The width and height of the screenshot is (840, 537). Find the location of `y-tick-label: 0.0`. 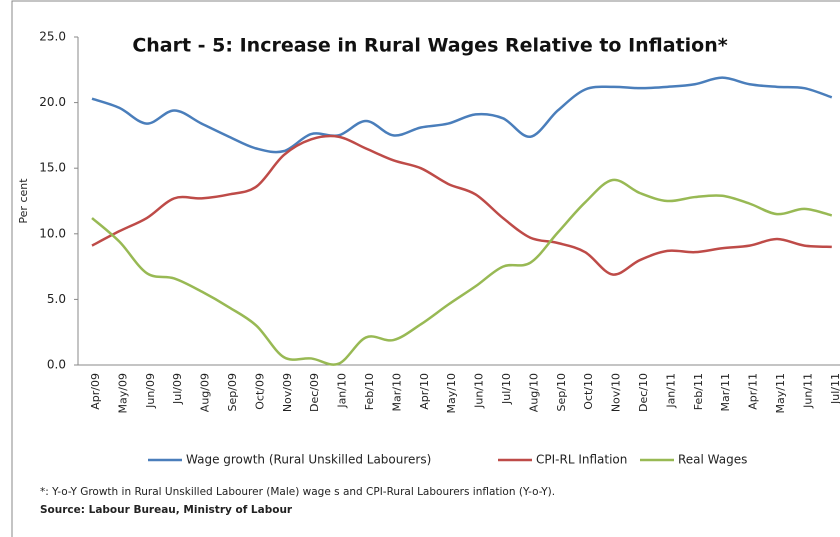

y-tick-label: 0.0 is located at coordinates (56, 365).